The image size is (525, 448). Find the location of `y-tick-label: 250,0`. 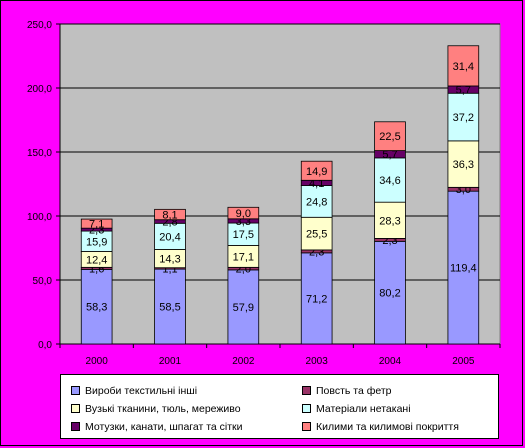

y-tick-label: 250,0 is located at coordinates (39, 25).